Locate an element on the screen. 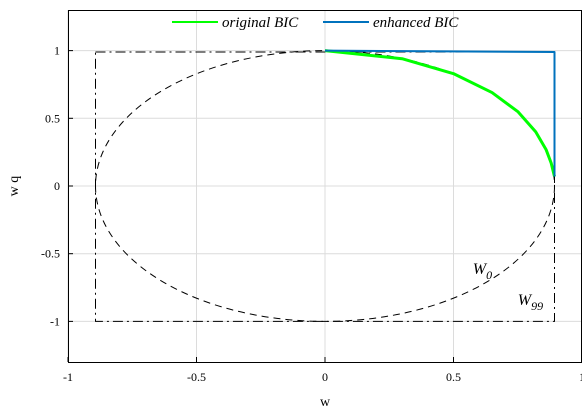 The height and width of the screenshot is (412, 582). series-line-enhanced-bic is located at coordinates (440, 113).